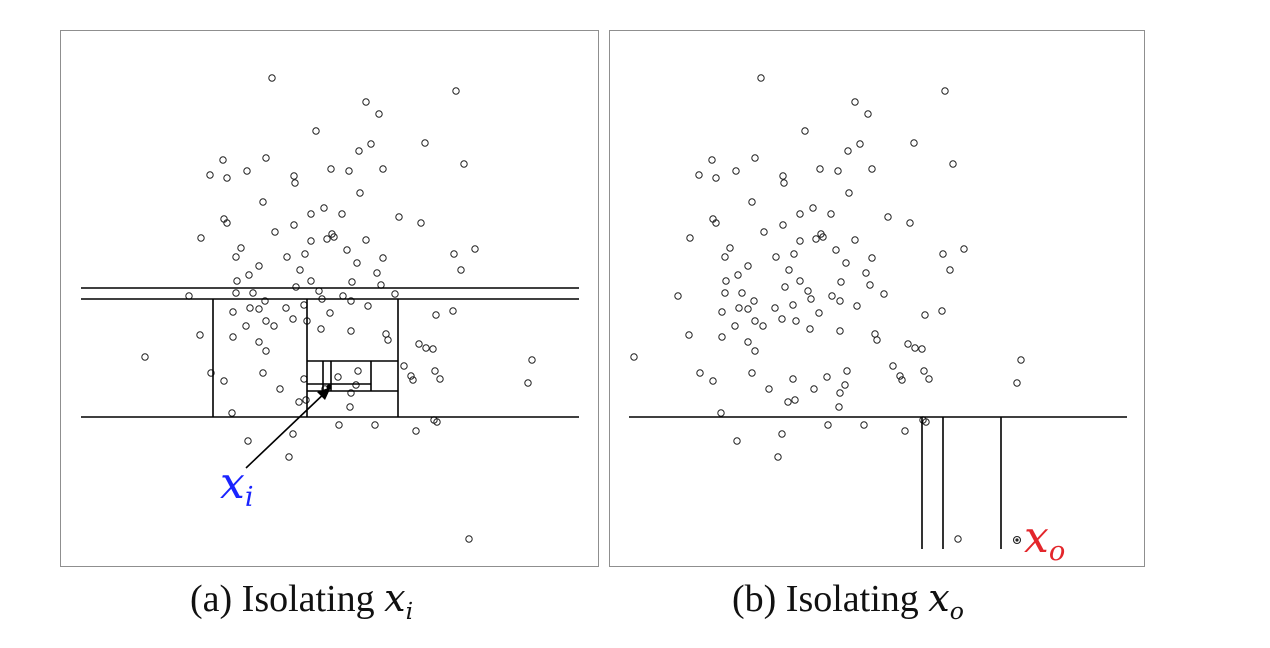  What do you see at coordinates (237, 486) in the screenshot?
I see `point-label-xi: xi` at bounding box center [237, 486].